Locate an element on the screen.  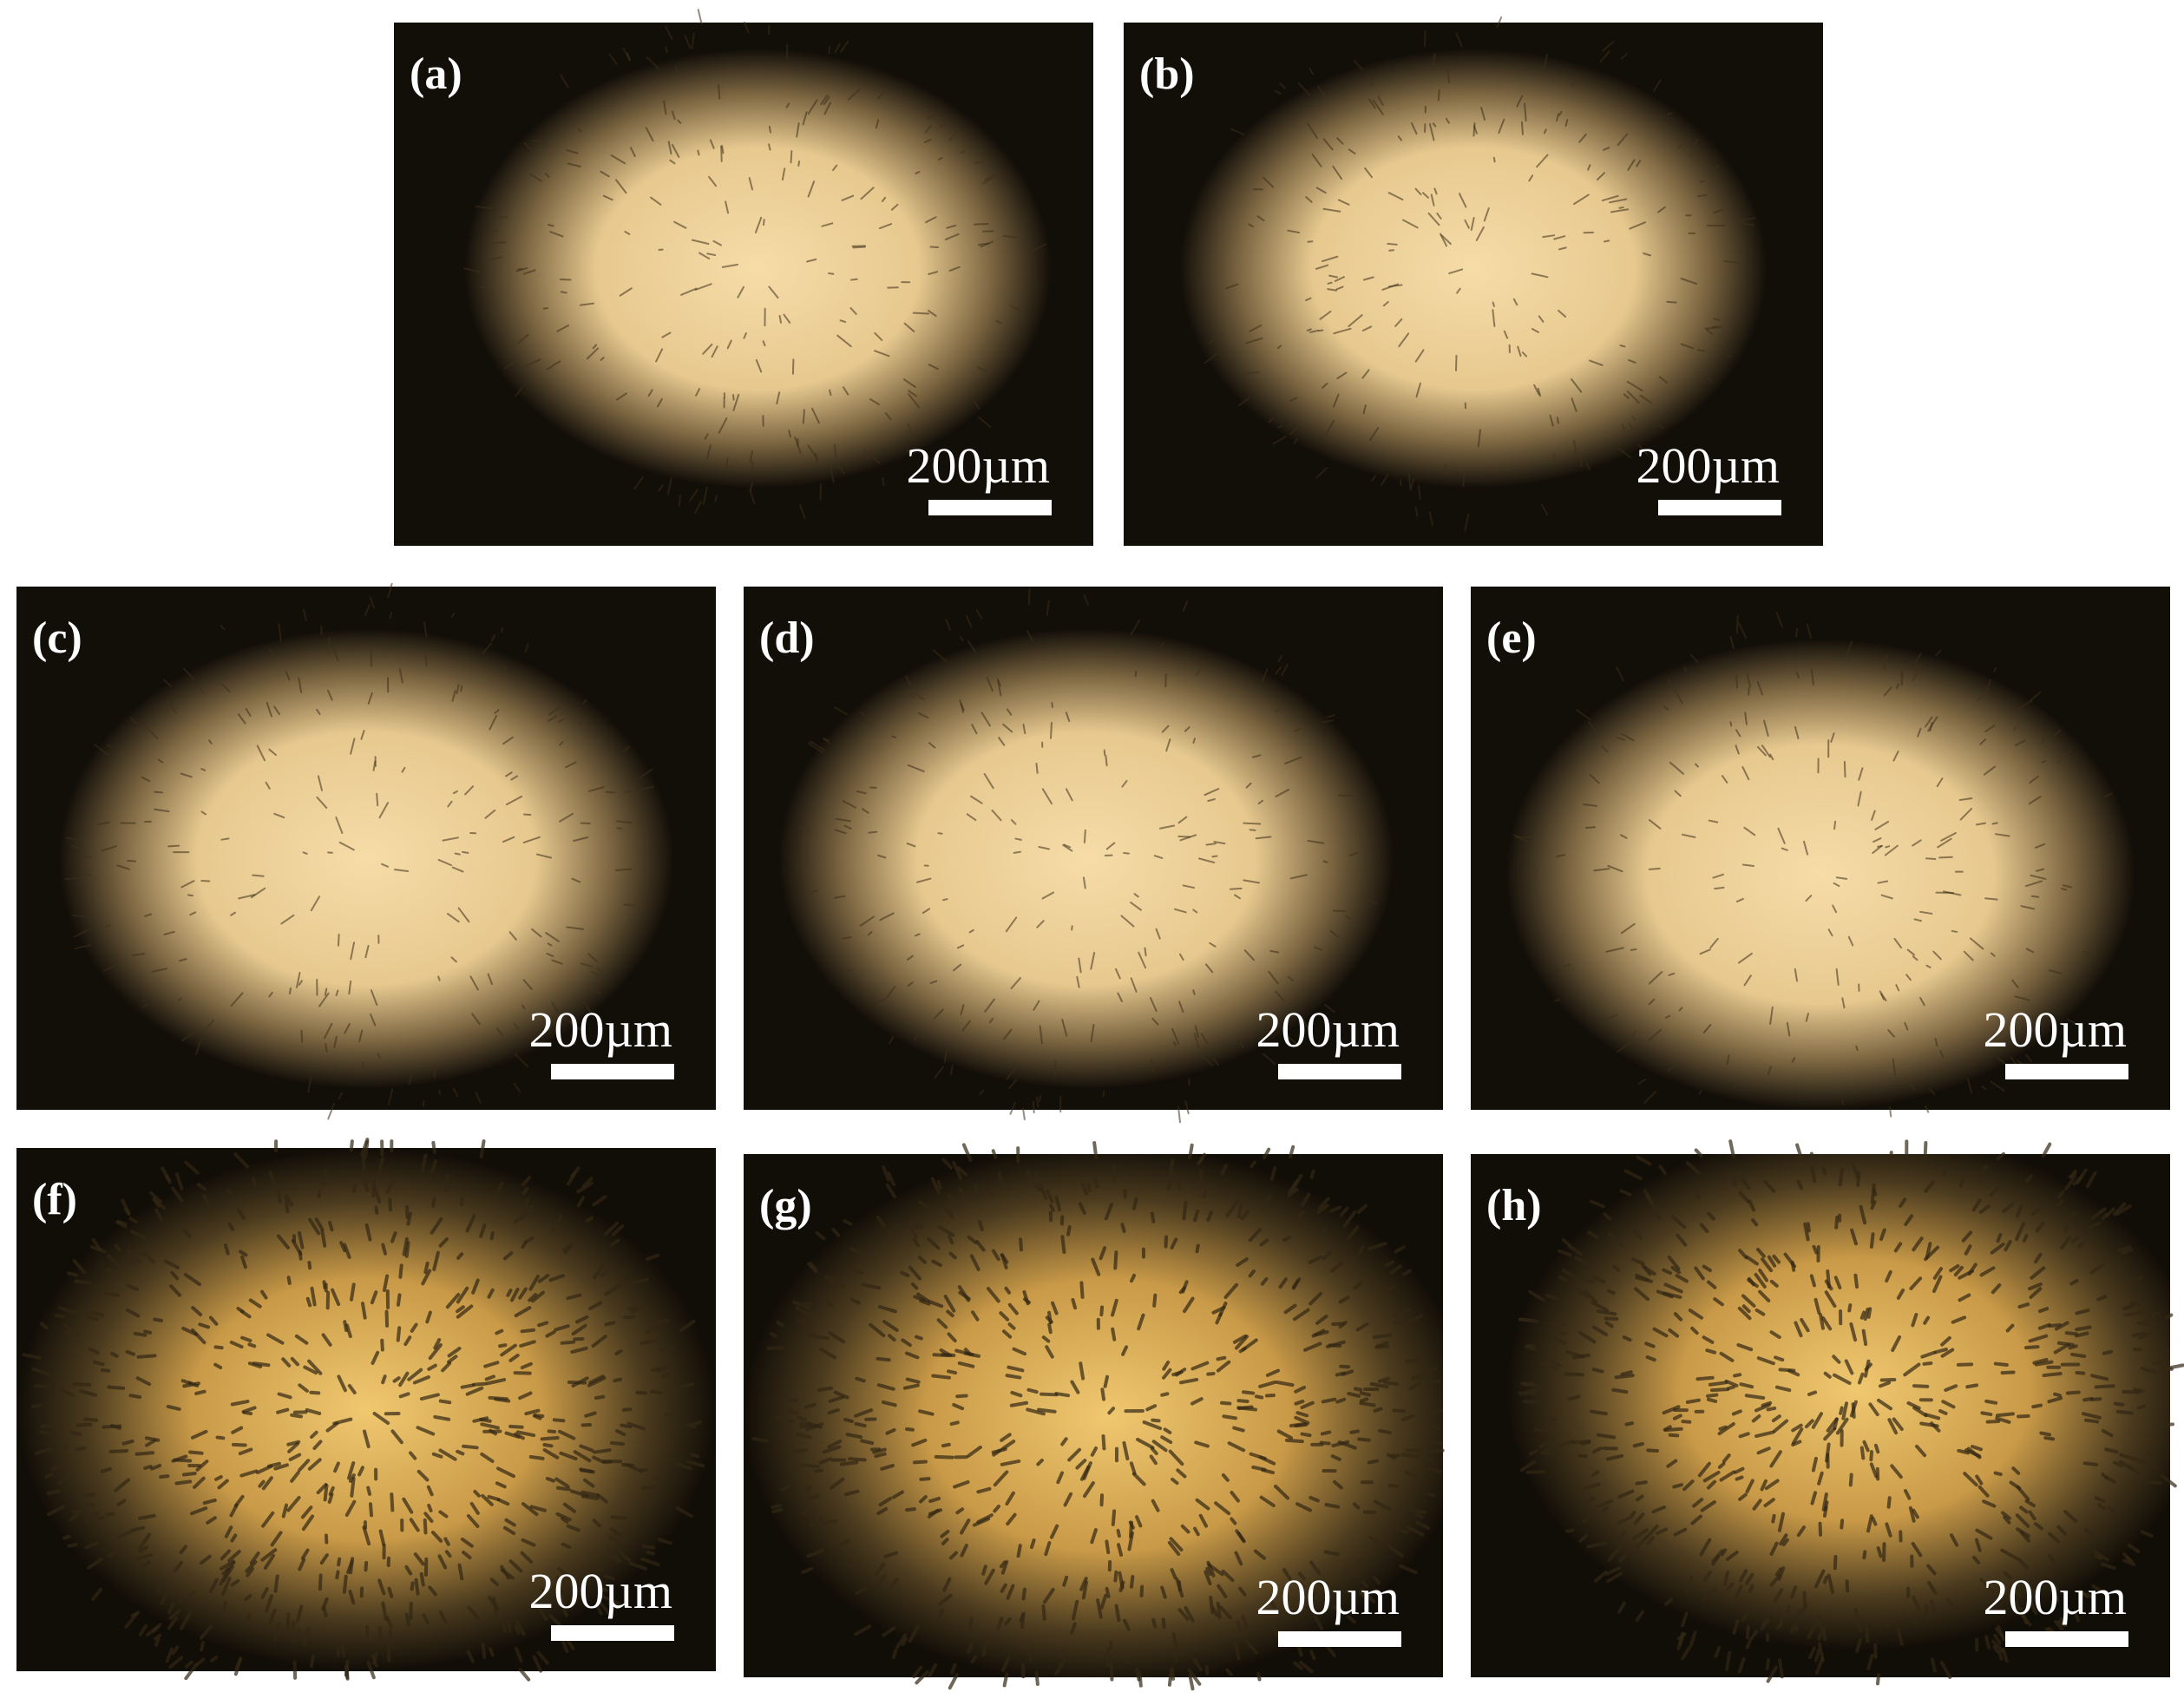
panel: (f) 200µm is located at coordinates (366, 1410).